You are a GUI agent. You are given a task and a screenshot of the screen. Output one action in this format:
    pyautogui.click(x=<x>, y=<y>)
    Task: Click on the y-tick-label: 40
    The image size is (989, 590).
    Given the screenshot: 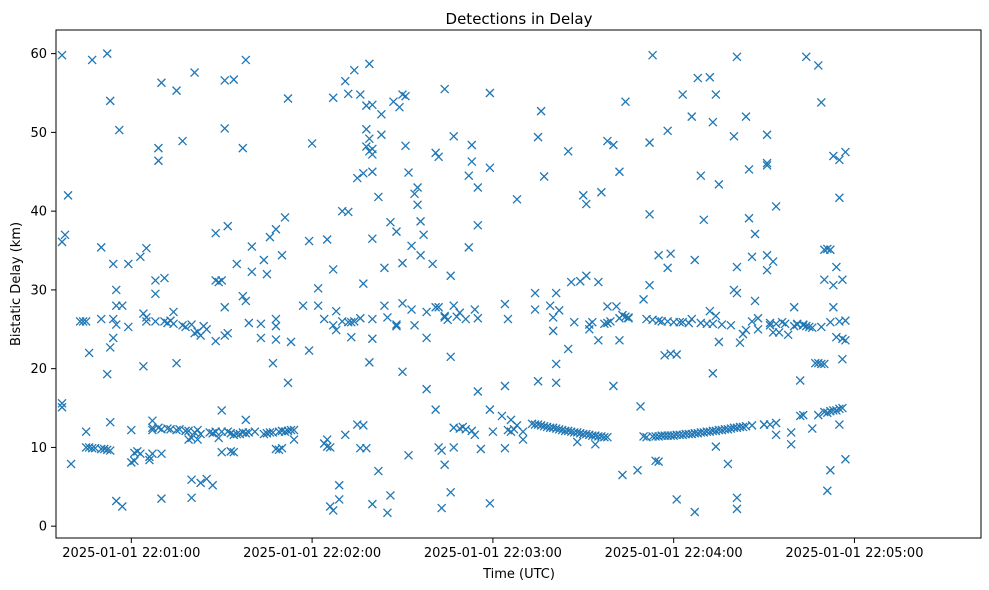 What is the action you would take?
    pyautogui.click(x=38, y=212)
    